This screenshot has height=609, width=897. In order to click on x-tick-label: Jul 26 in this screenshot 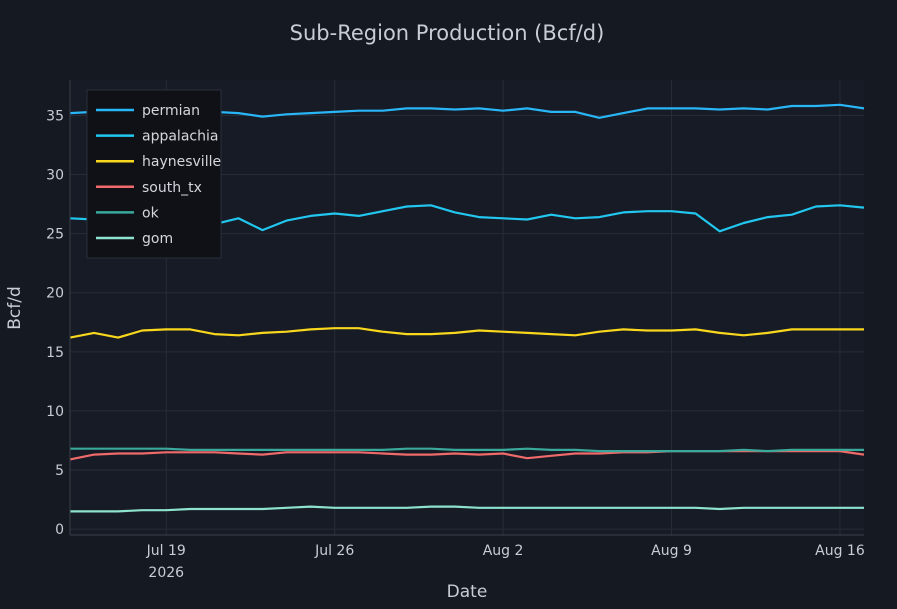, I will do `click(334, 551)`.